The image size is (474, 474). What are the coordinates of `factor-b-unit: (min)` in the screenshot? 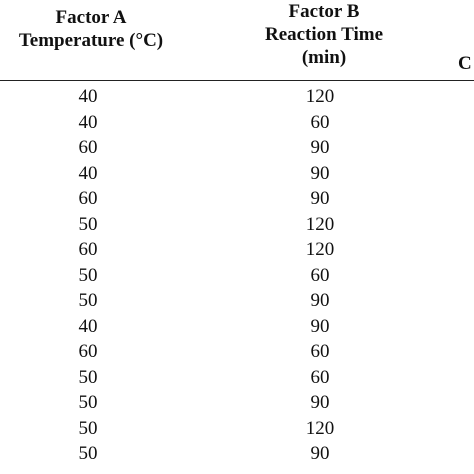 It's located at (324, 57).